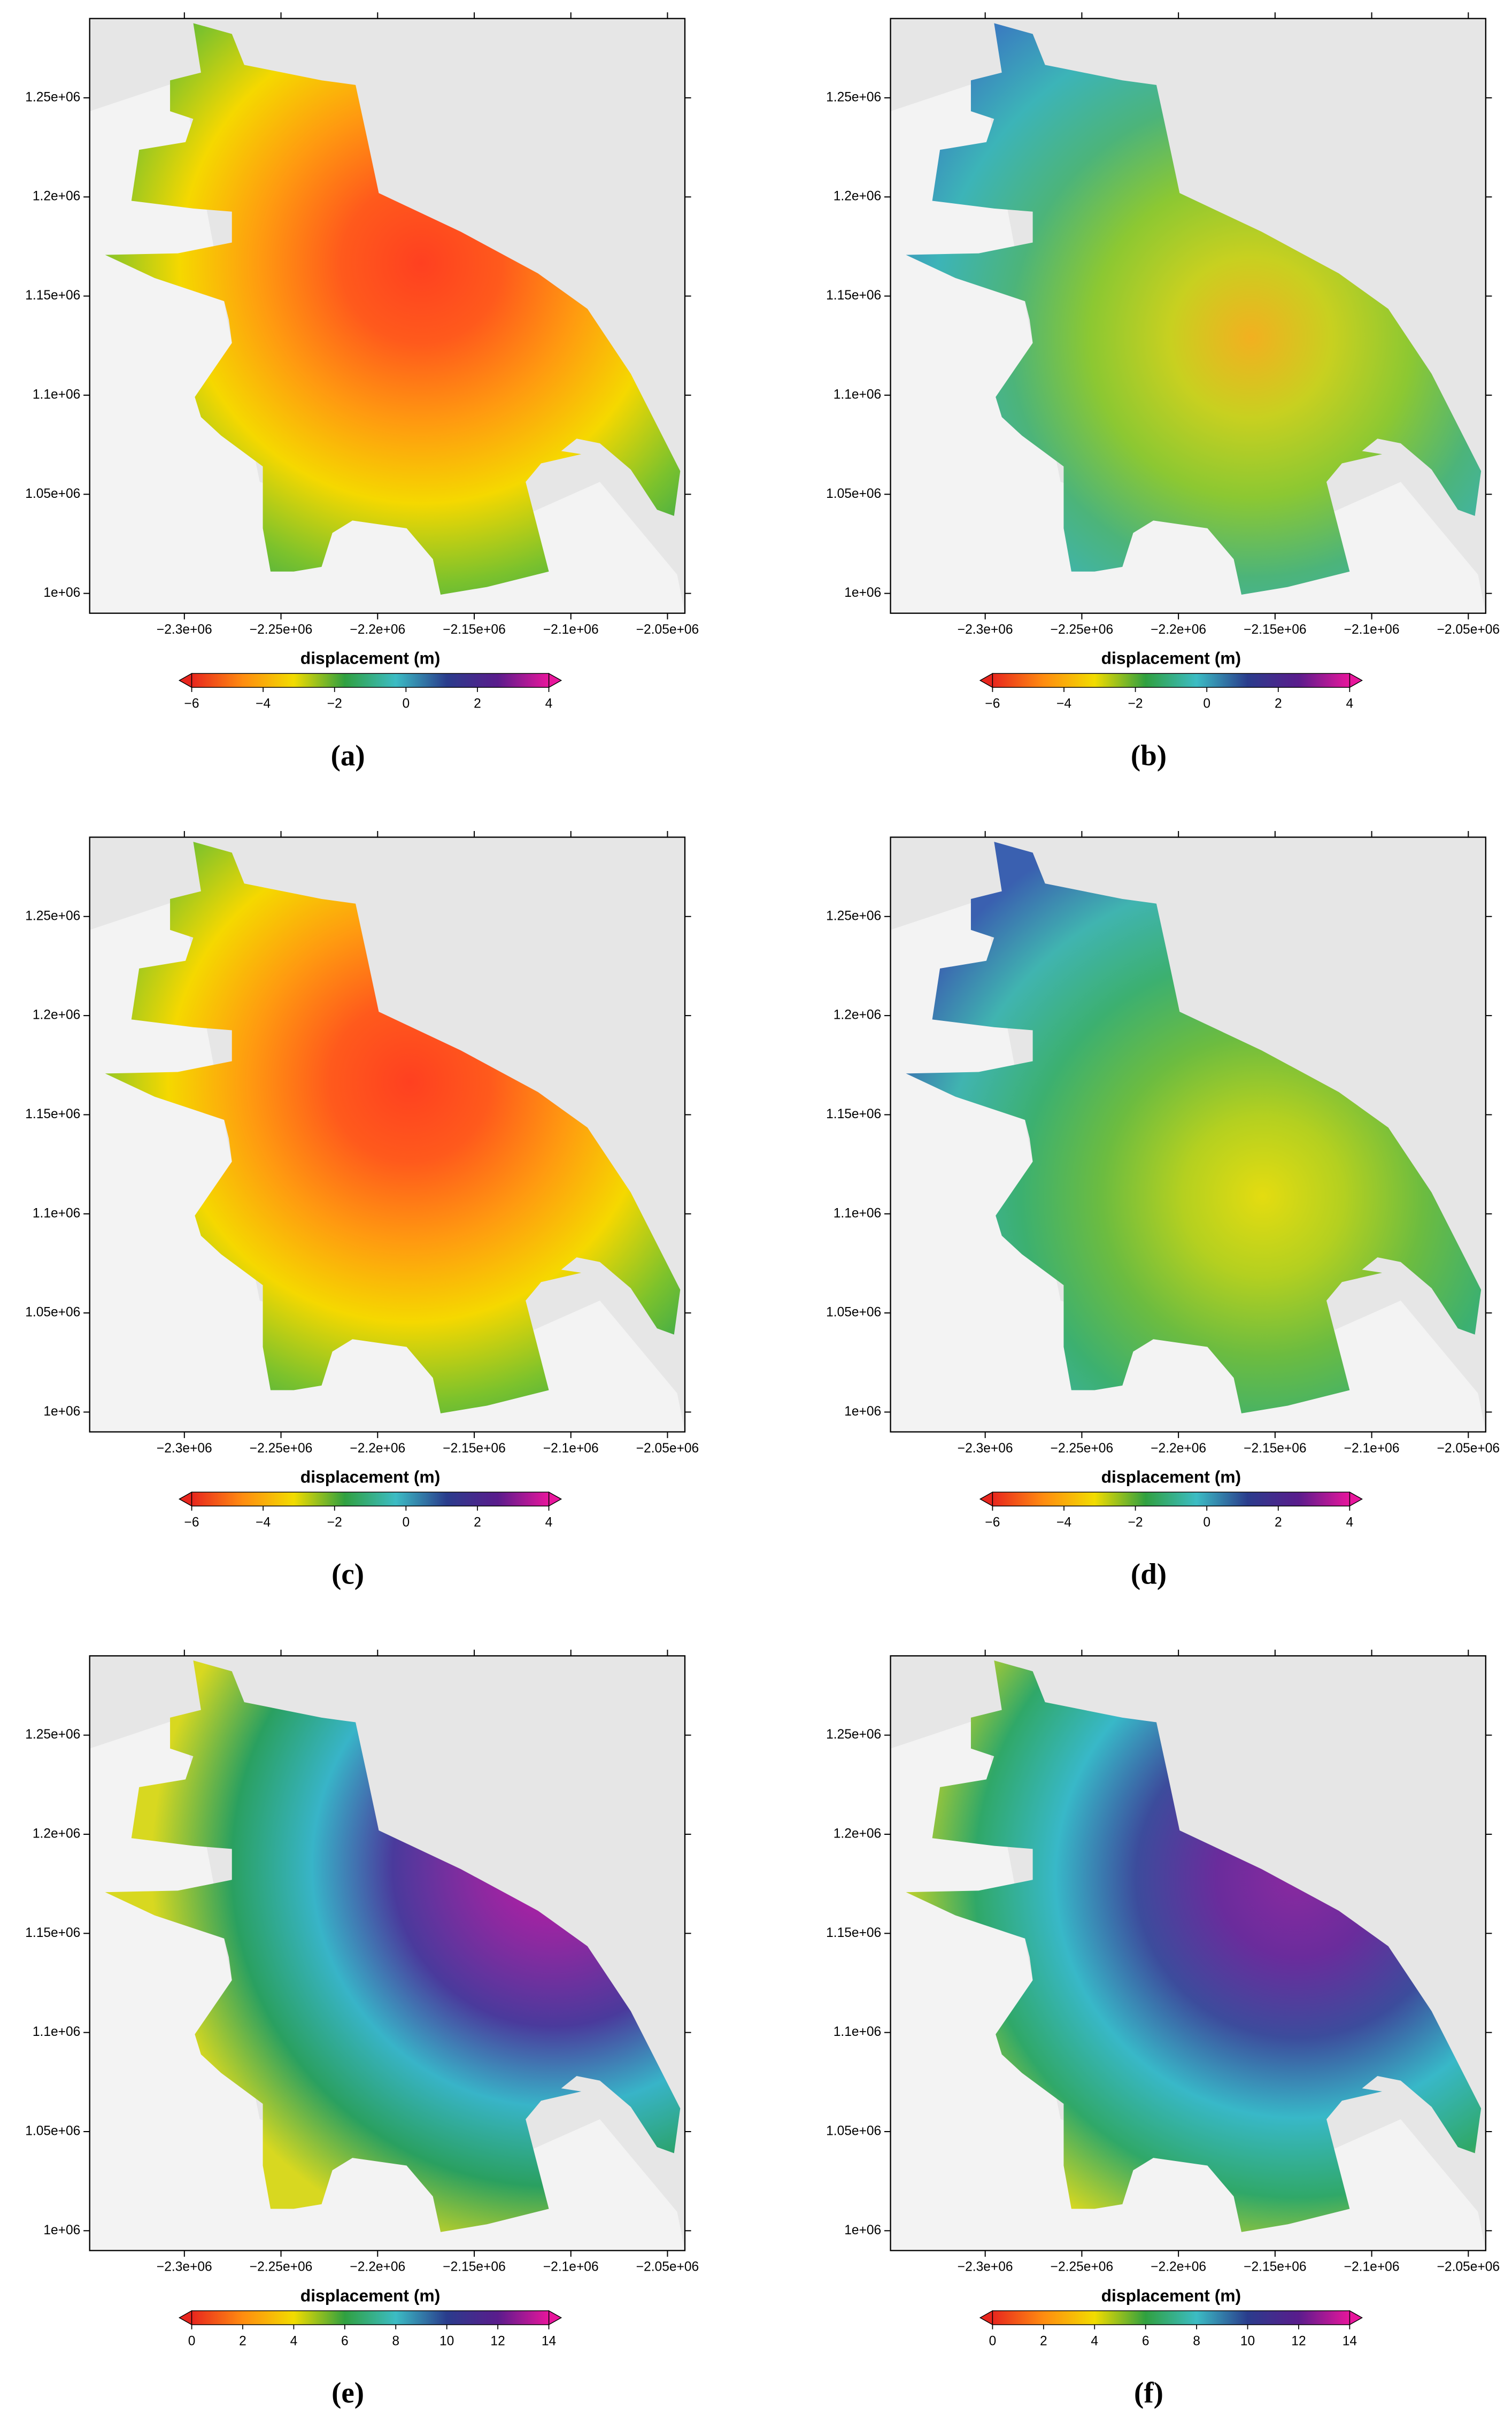 The image size is (1512, 2422). What do you see at coordinates (396, 2341) in the screenshot?
I see `colorbar-tick-label: 8` at bounding box center [396, 2341].